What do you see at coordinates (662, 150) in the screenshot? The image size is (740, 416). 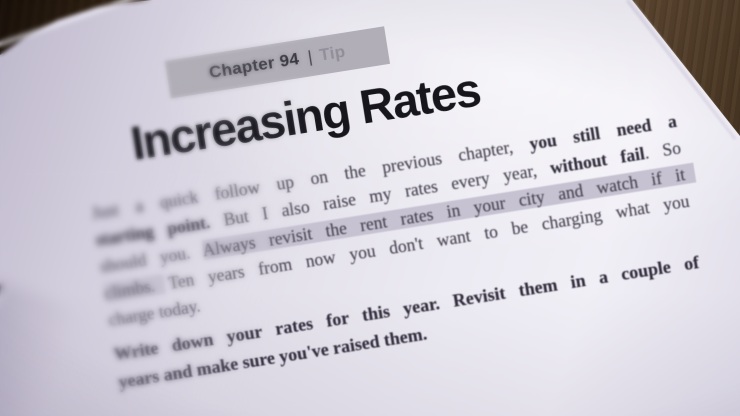 I see `text-segment: . So` at bounding box center [662, 150].